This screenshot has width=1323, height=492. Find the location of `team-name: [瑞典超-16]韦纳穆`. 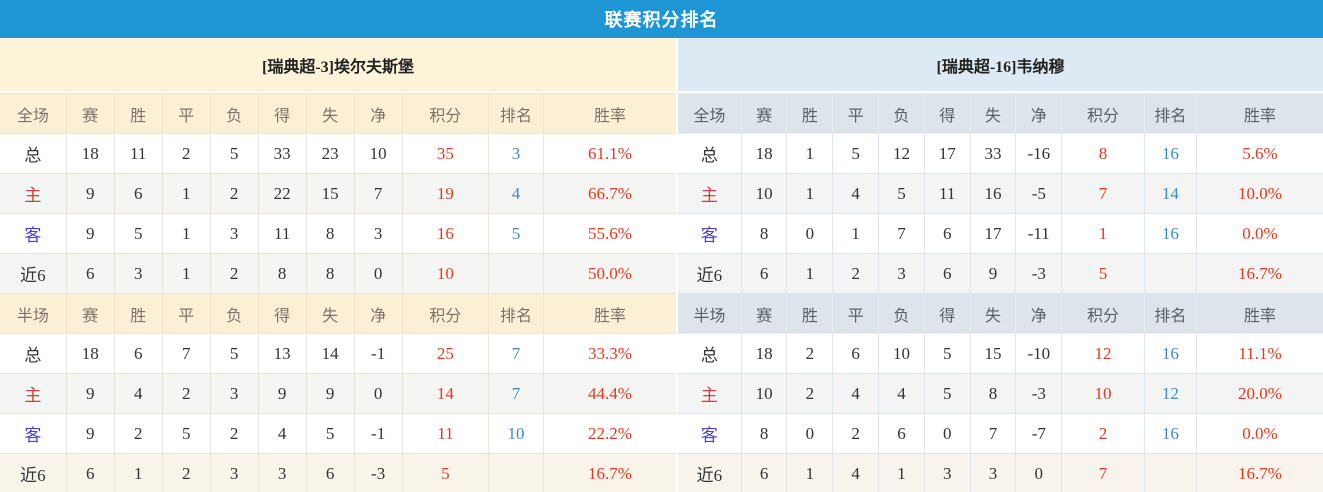

team-name: [瑞典超-16]韦纳穆 is located at coordinates (1000, 65).